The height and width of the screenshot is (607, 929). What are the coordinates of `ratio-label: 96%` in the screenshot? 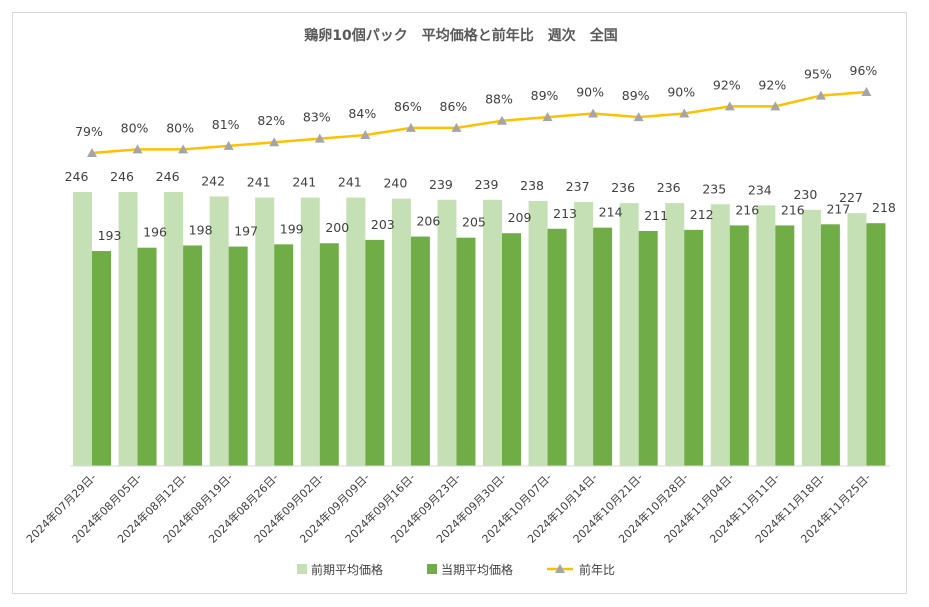 It's located at (864, 70).